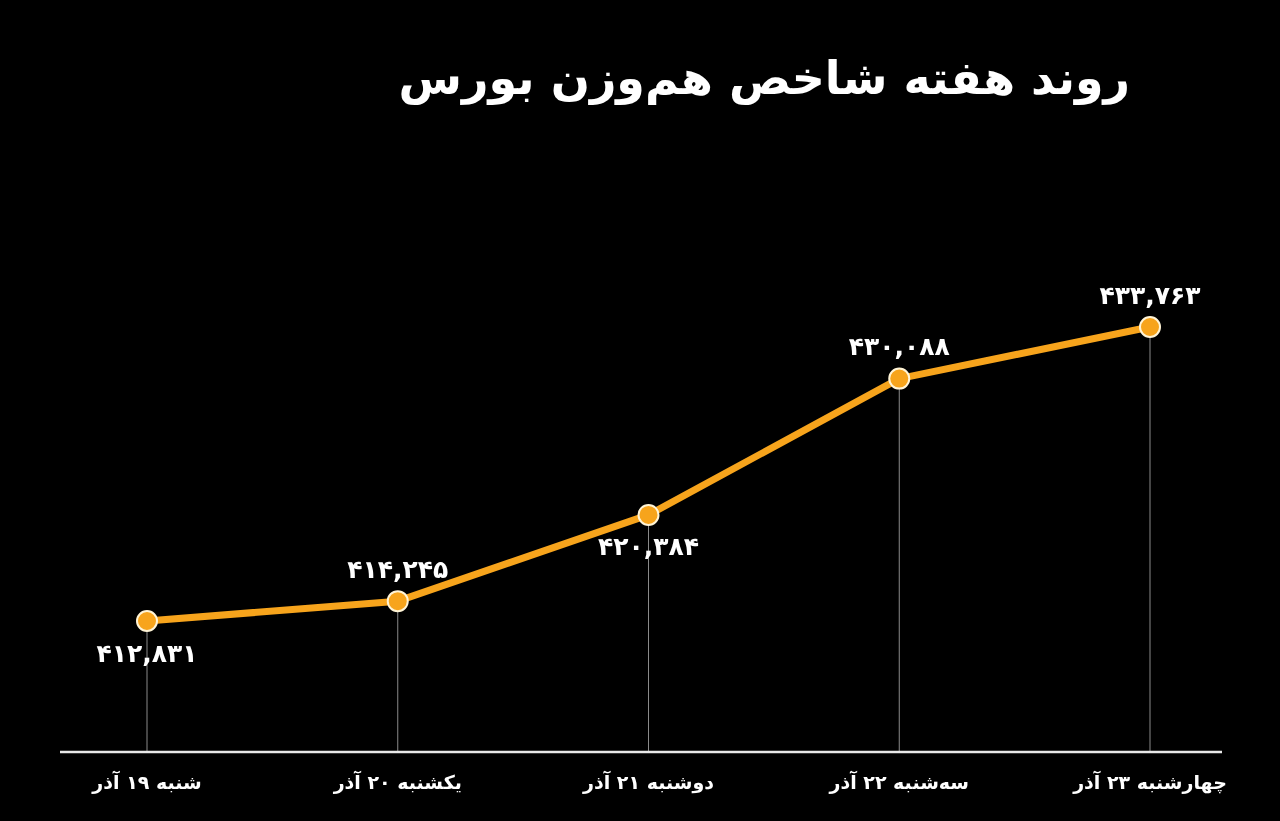  I want to click on x-tick-label: سه‌شنبه ۲۲ آذر, so click(899, 782).